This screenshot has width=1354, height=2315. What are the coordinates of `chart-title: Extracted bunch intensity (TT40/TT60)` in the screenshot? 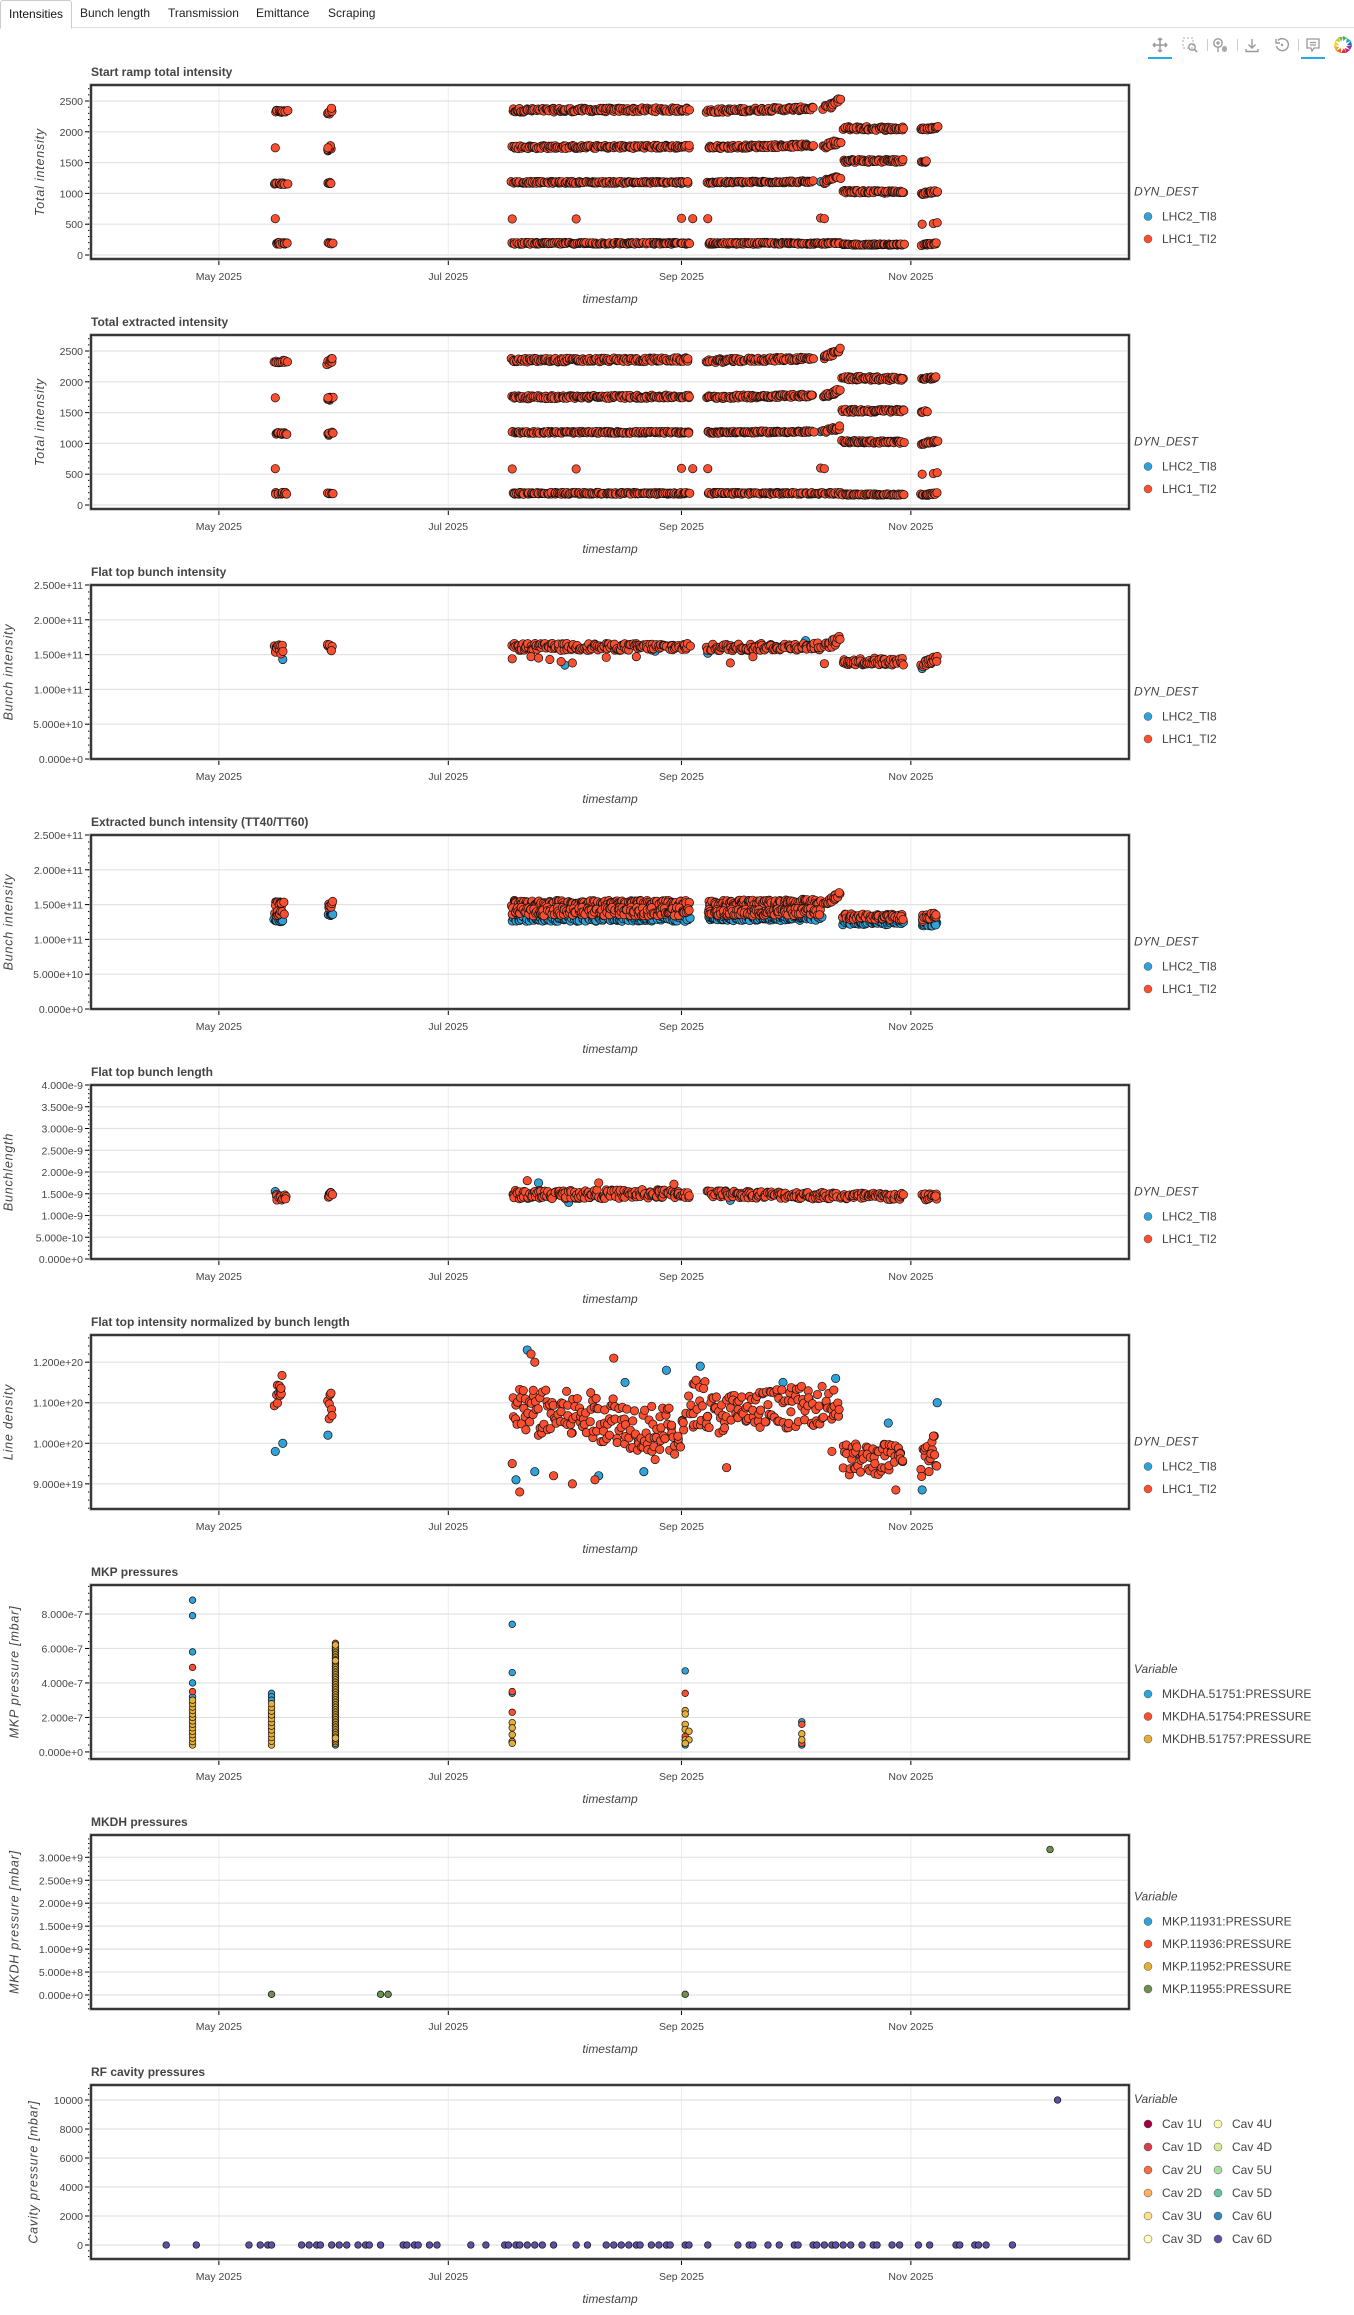 It's located at (199, 822).